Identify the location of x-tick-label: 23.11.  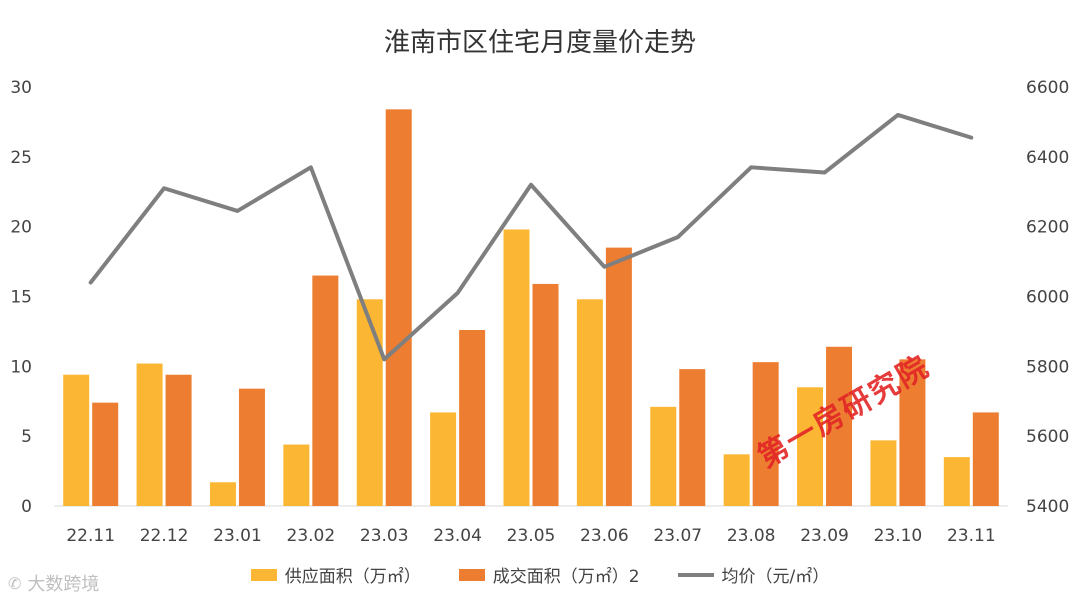
(971, 536).